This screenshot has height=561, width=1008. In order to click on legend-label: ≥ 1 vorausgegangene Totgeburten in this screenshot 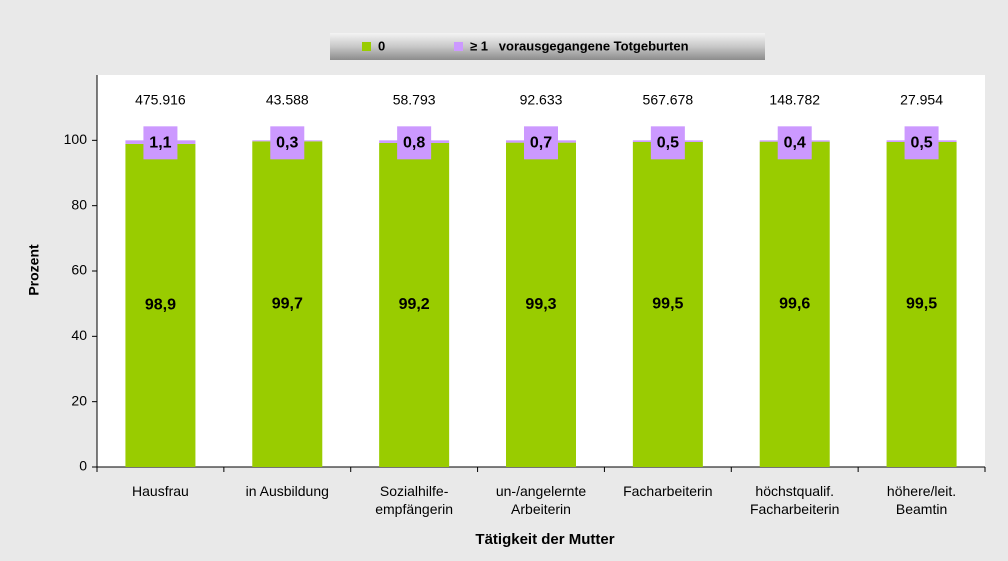, I will do `click(579, 45)`.